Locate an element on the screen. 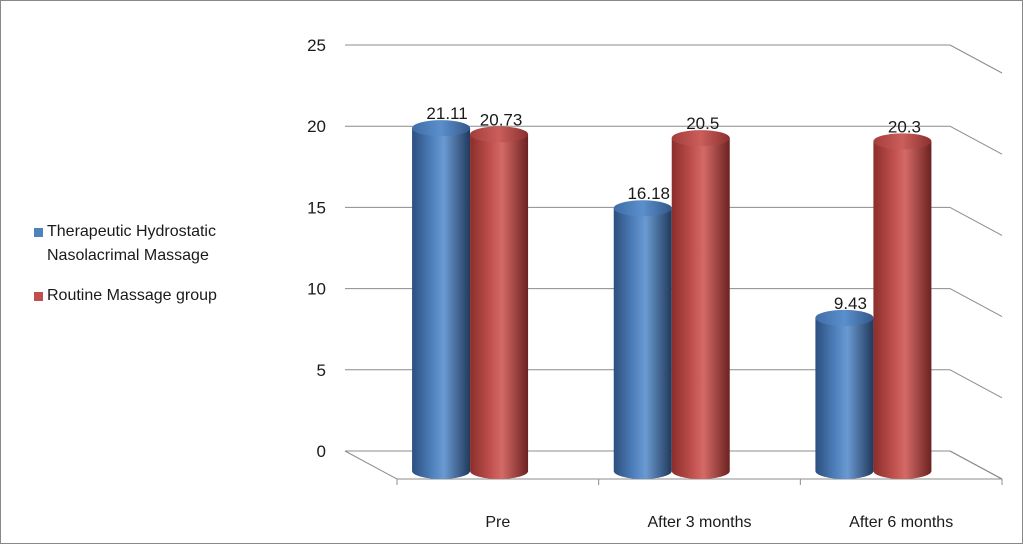 The image size is (1024, 550). legend-item-series-2: Routine Massage group is located at coordinates (164, 296).